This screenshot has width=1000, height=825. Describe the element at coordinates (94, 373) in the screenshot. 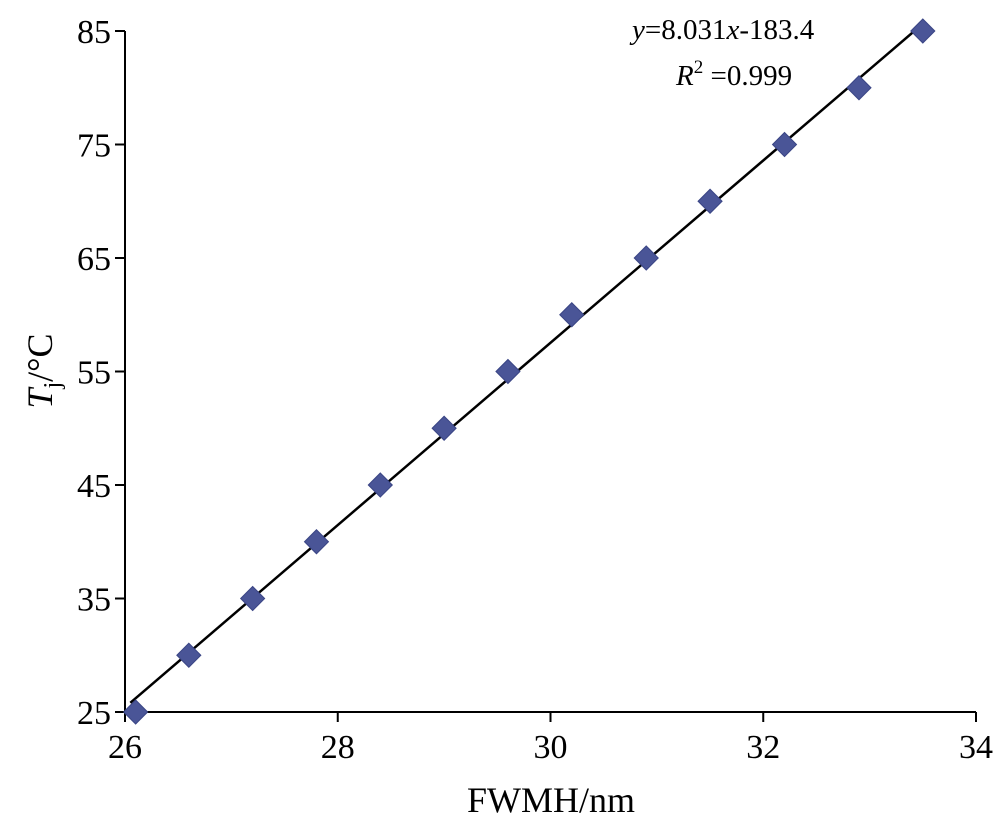

I see `y-tick-label: 55` at that location.